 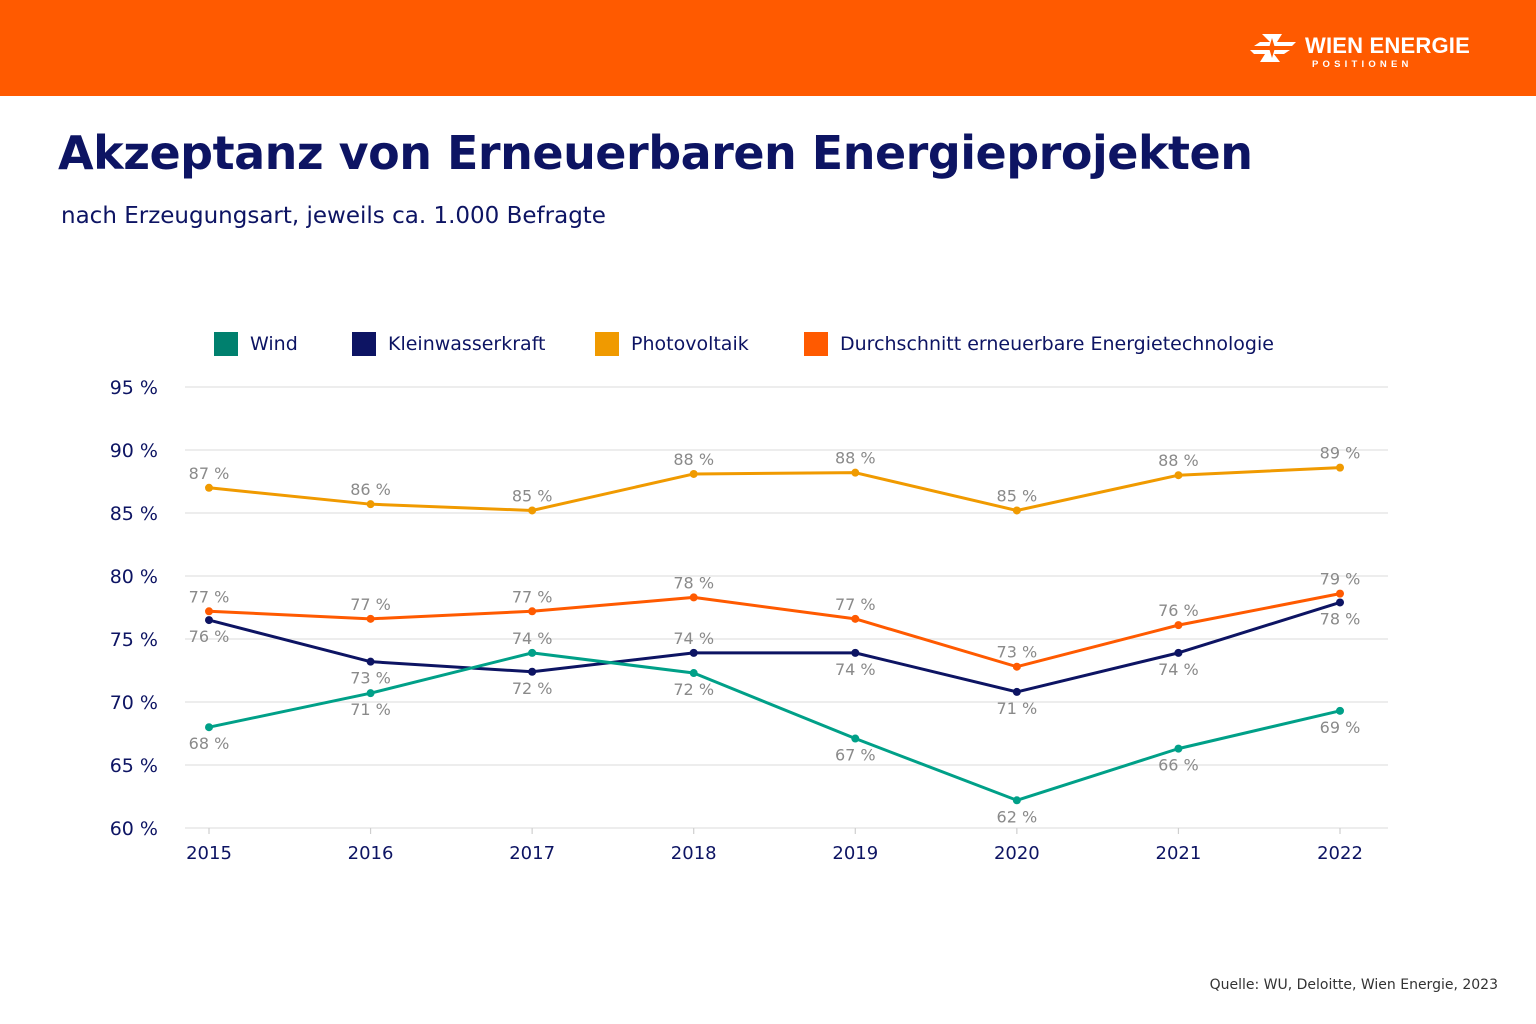 I want to click on y-tick-label: 80 %, so click(x=134, y=577).